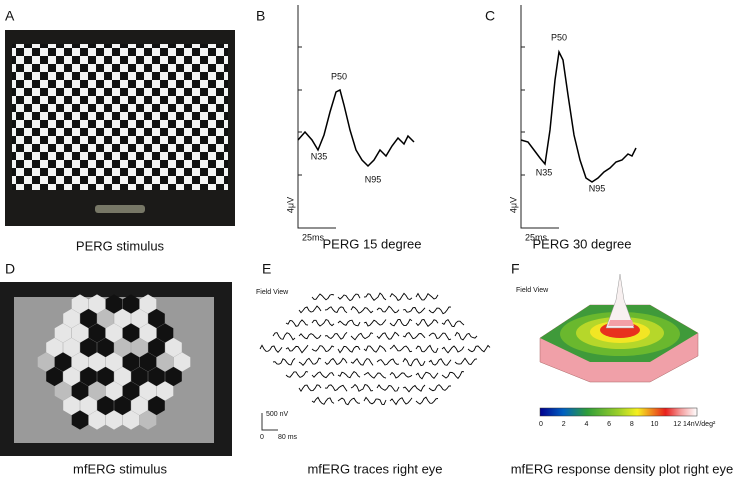  What do you see at coordinates (272, 292) in the screenshot?
I see `view-label: Field View` at bounding box center [272, 292].